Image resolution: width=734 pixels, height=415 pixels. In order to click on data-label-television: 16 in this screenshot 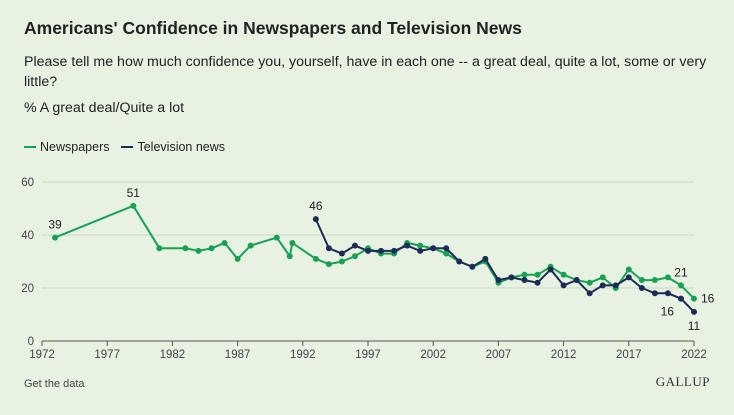, I will do `click(668, 312)`.